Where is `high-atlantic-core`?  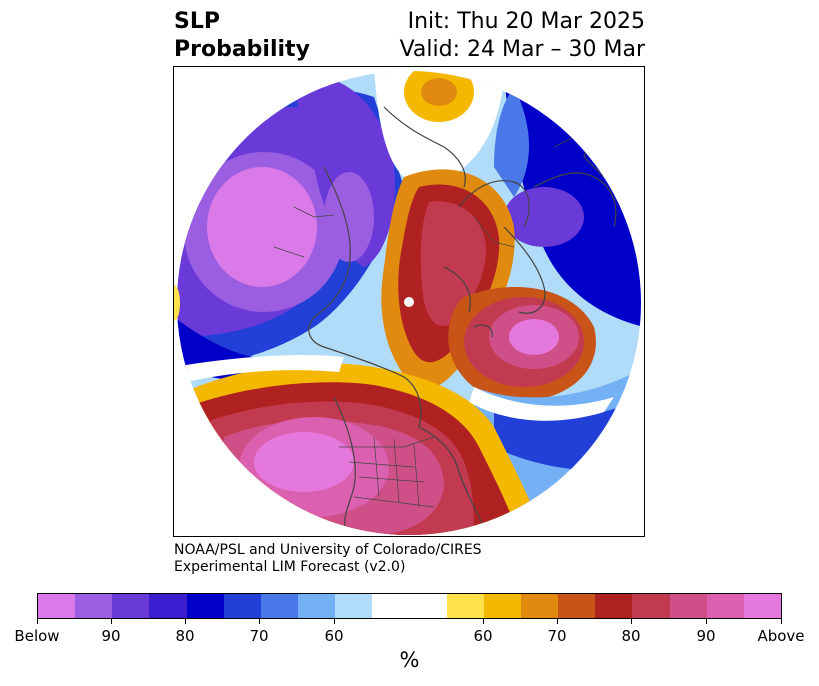 high-atlantic-core is located at coordinates (534, 337).